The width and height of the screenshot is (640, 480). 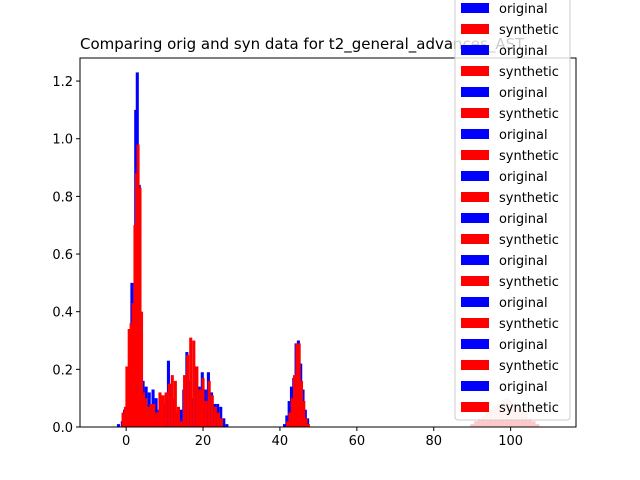 What do you see at coordinates (62, 140) in the screenshot?
I see `y-tick-label: 1.0` at bounding box center [62, 140].